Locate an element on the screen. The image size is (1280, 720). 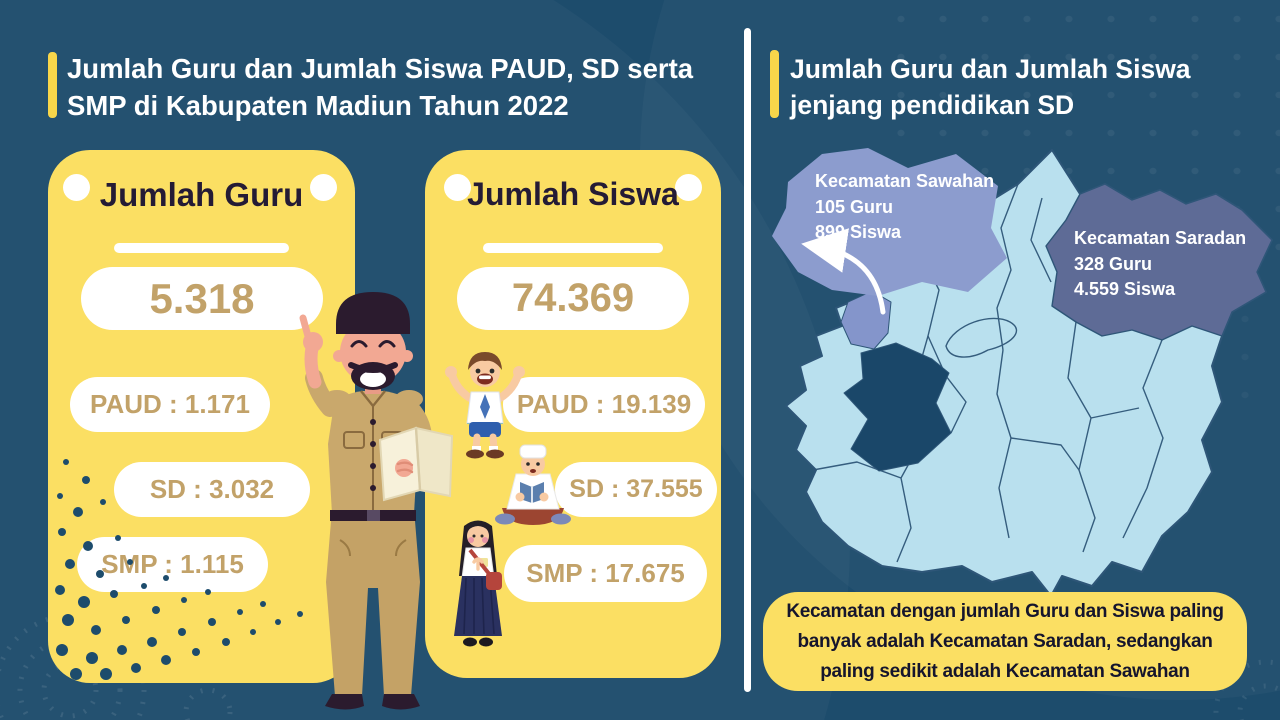
map-district-borders is located at coordinates (988, 373).